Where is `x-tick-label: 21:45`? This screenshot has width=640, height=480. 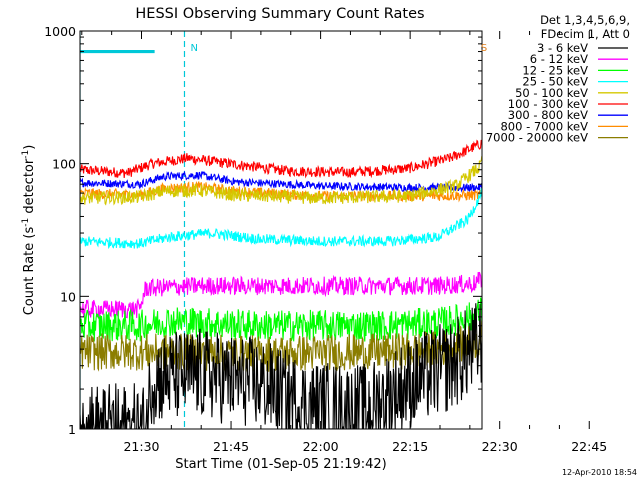
x-tick-label: 21:45 is located at coordinates (231, 446).